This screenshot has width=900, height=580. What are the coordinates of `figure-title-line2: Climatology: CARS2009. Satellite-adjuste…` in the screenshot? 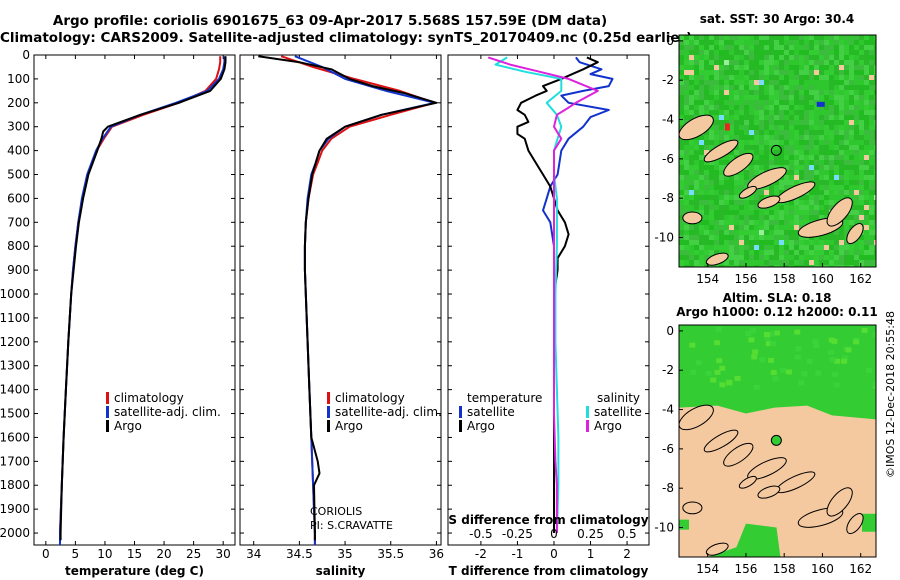 It's located at (346, 38).